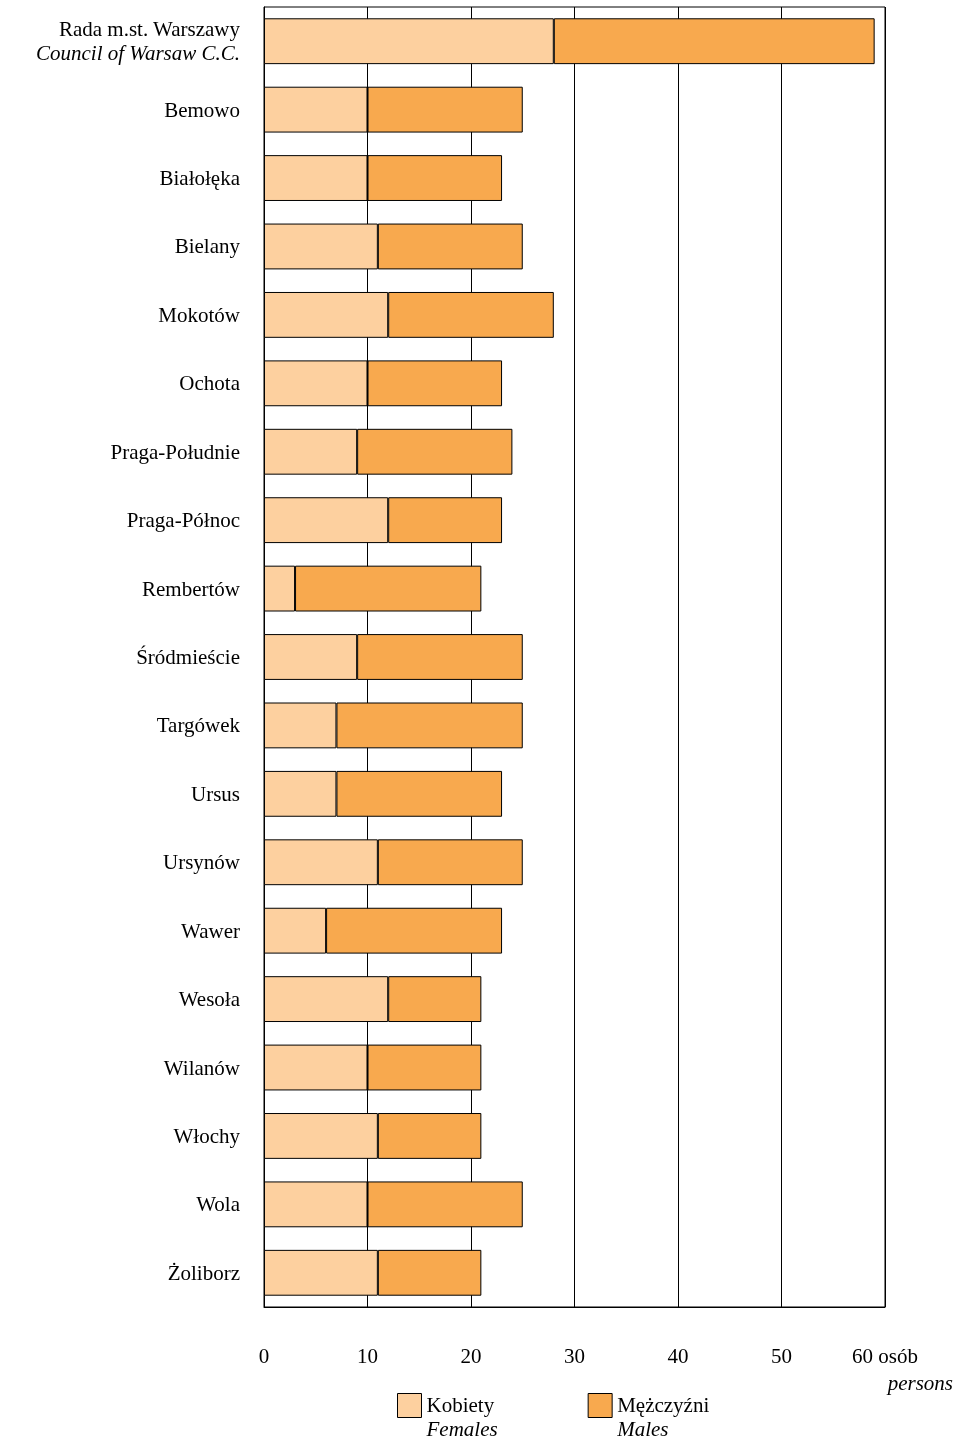 The height and width of the screenshot is (1444, 959). Describe the element at coordinates (183, 520) in the screenshot. I see `y-tick-label: Praga-Północ` at that location.